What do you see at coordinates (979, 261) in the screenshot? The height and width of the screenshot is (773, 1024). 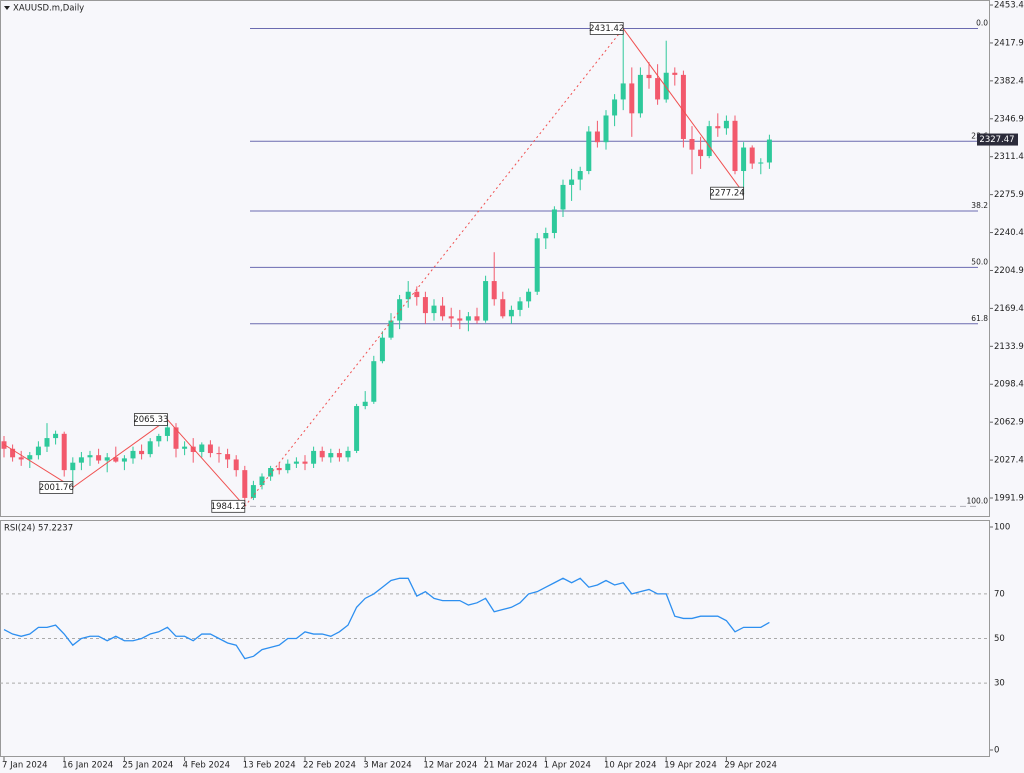 I see `fib-label: 50.0` at bounding box center [979, 261].